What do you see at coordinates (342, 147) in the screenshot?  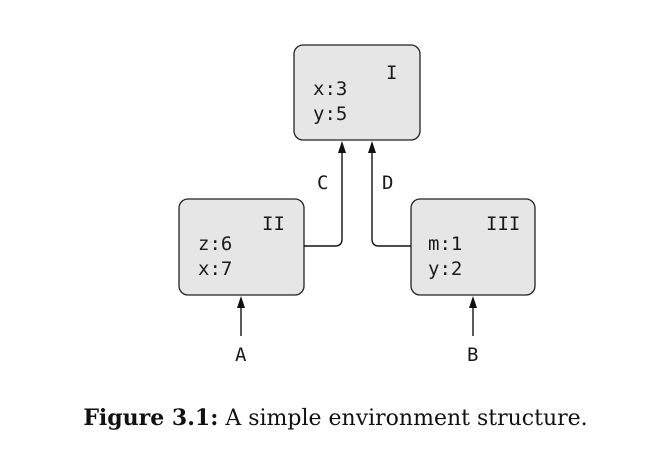 I see `edge-c-arrowhead` at bounding box center [342, 147].